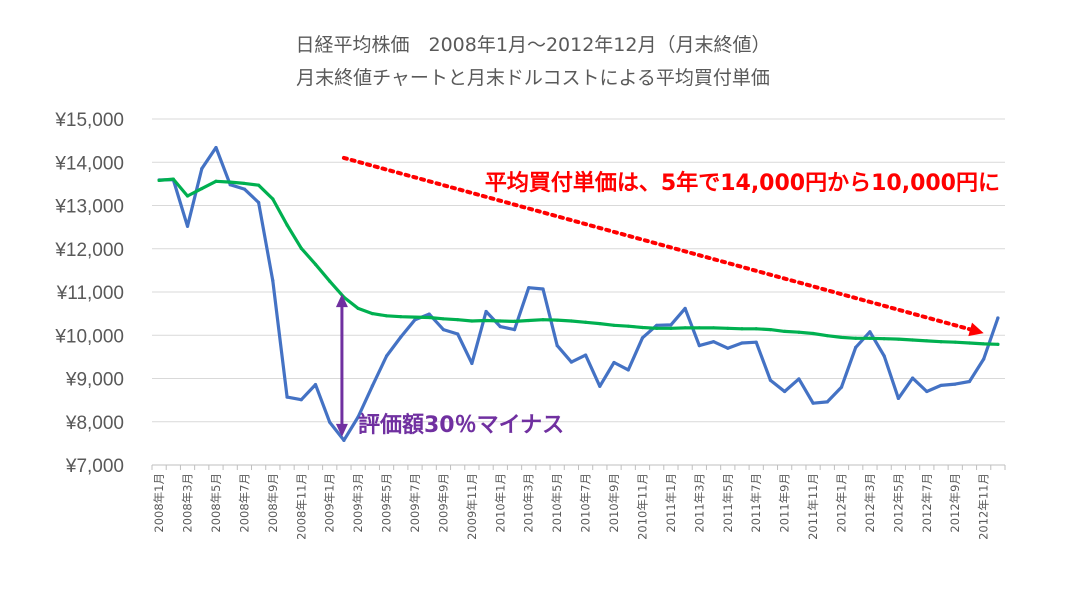 Image resolution: width=1065 pixels, height=607 pixels. What do you see at coordinates (188, 503) in the screenshot?
I see `x-tick-label: 2008年3月` at bounding box center [188, 503].